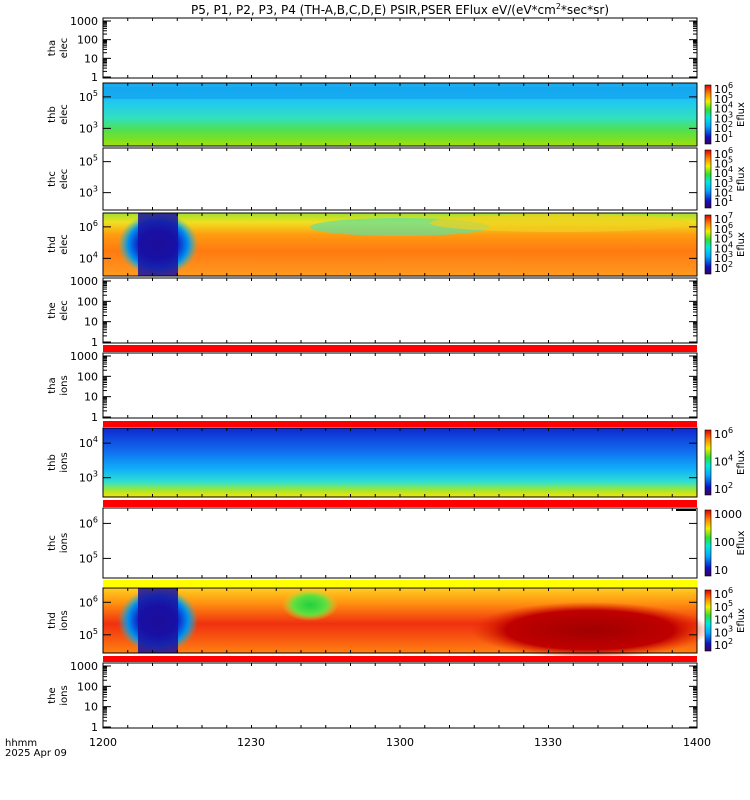 Image resolution: width=750 pixels, height=800 pixels. I want to click on colorbar-tick-label: 10⁷, so click(723, 218).